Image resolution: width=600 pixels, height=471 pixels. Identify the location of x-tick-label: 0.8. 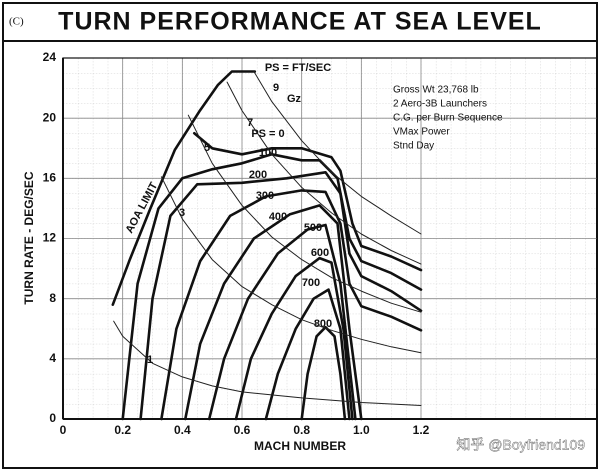
(301, 430).